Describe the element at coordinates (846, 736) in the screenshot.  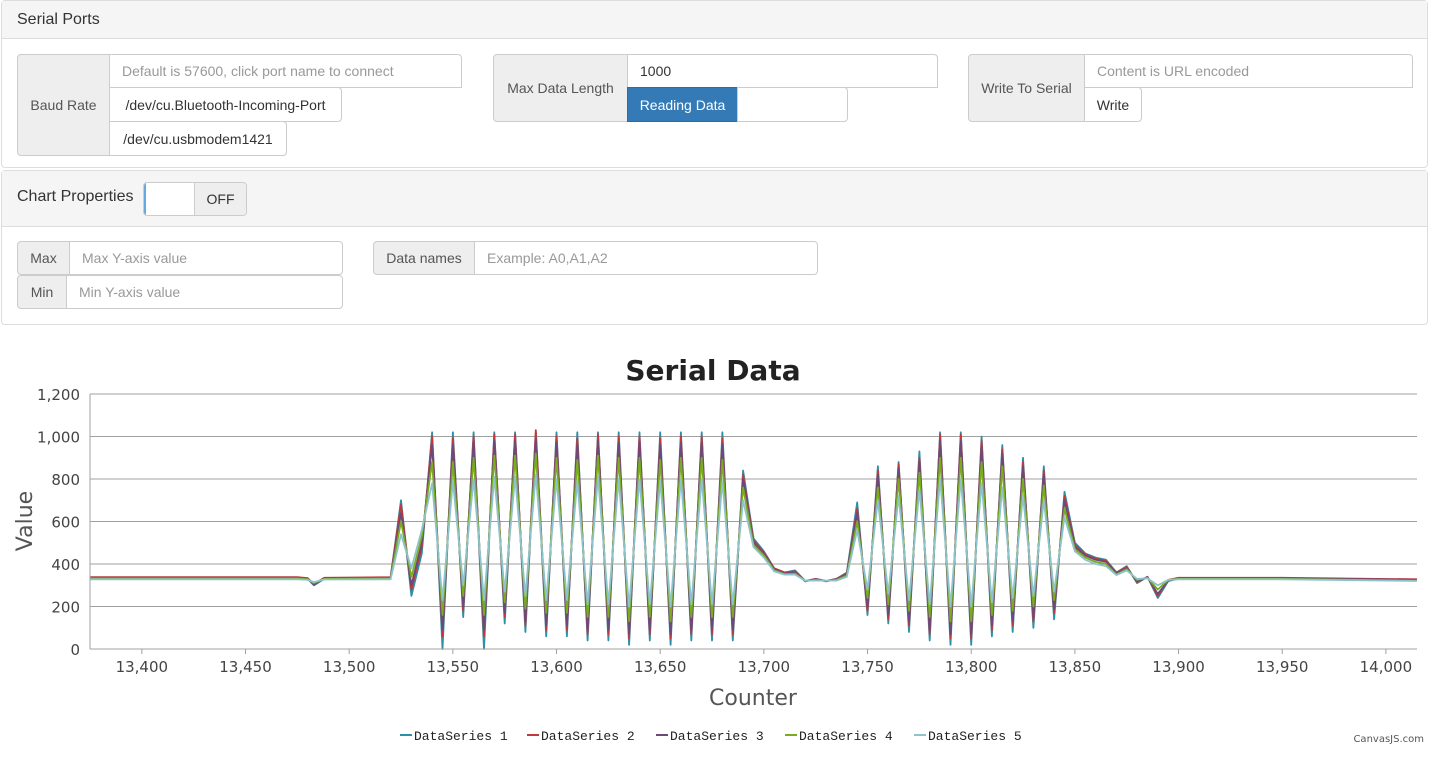
I see `legend-item-4: DataSeries 4` at that location.